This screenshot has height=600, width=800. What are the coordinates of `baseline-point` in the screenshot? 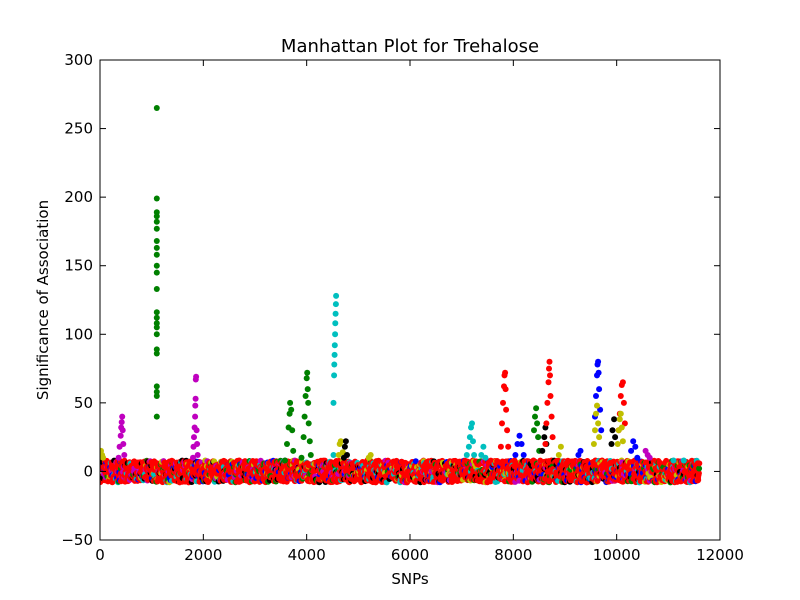 It's located at (699, 468).